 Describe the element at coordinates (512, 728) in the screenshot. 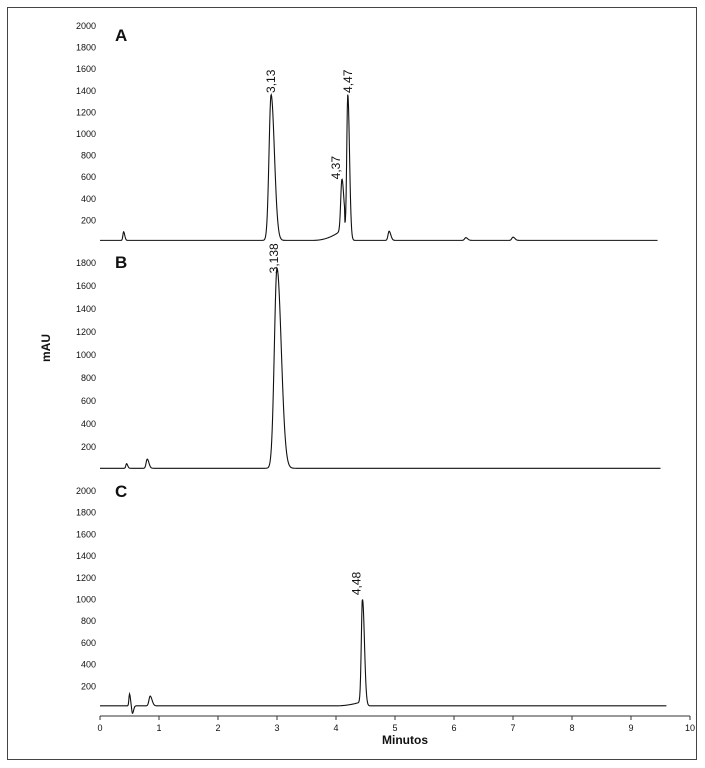

I see `x-tick-label: 7` at that location.